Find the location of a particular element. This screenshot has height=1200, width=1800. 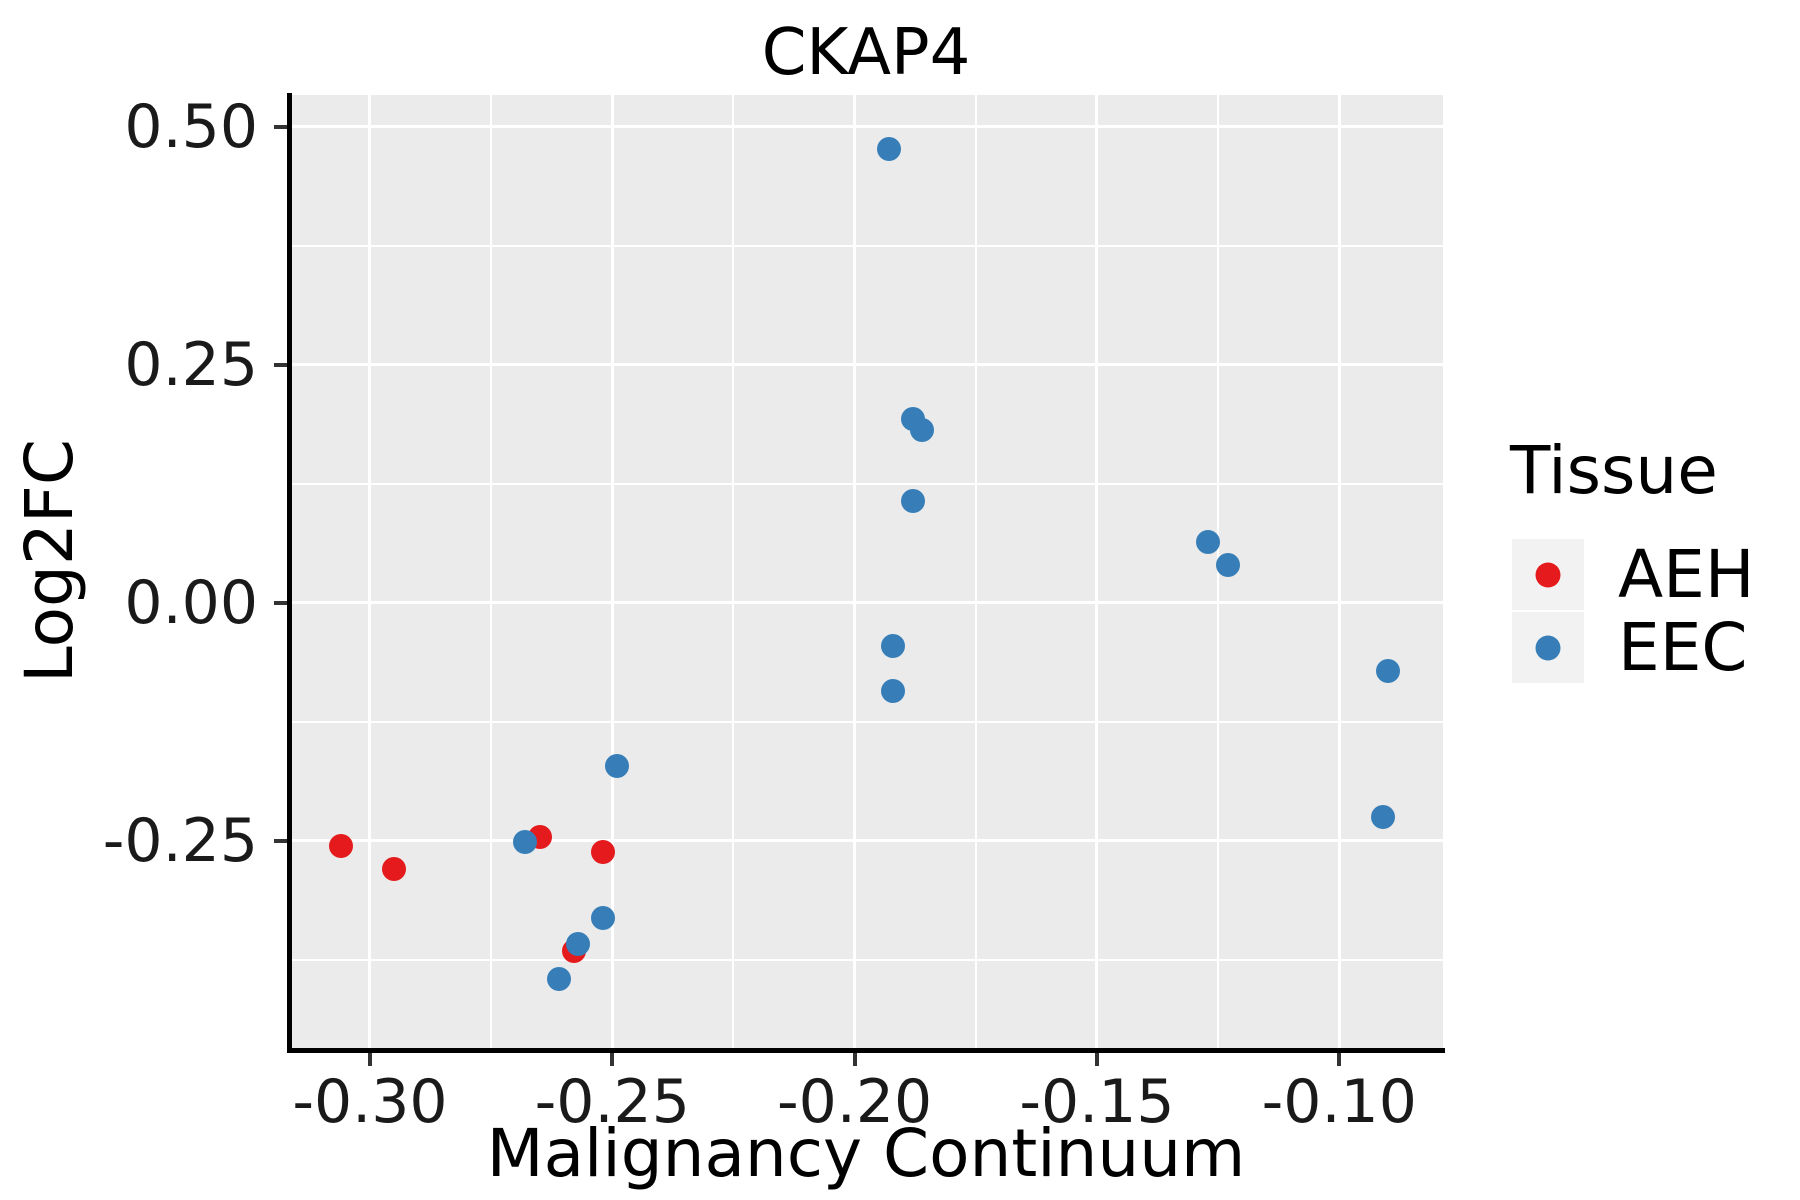

legend-title: Tissue is located at coordinates (1614, 470).